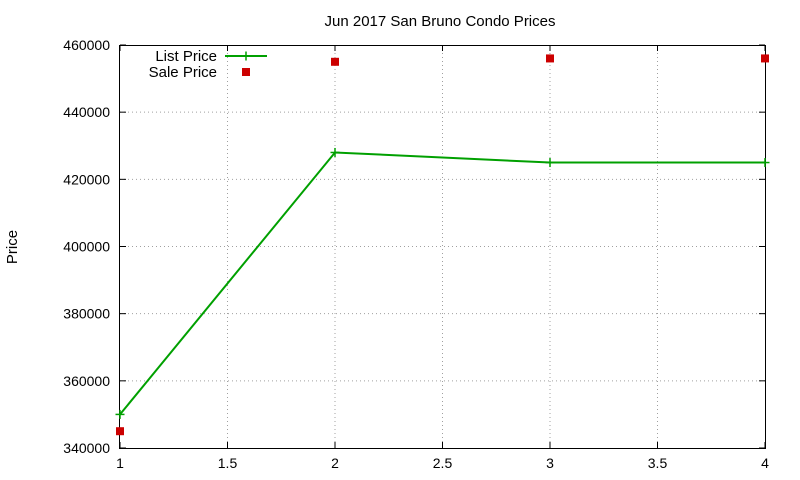 Image resolution: width=800 pixels, height=480 pixels. I want to click on x-tick-label: 1, so click(120, 463).